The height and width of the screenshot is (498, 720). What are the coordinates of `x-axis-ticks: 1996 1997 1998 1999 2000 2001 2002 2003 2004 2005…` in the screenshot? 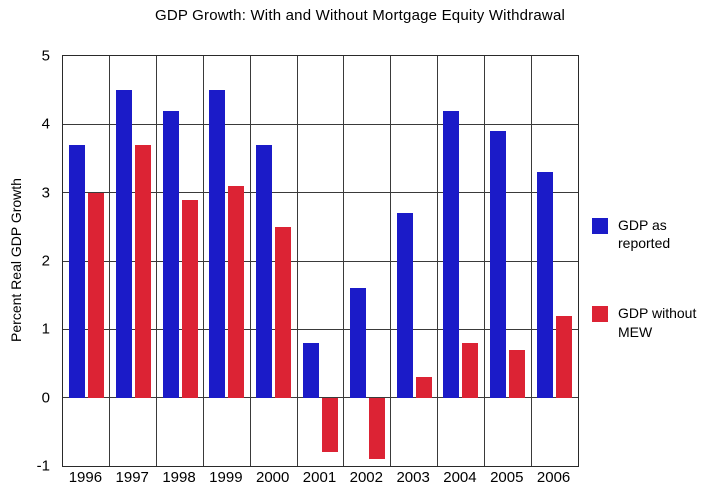 It's located at (320, 480).